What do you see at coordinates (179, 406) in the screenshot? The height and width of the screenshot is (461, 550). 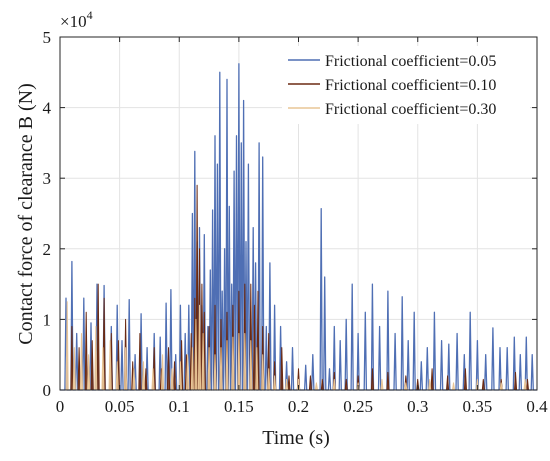 I see `x-tick-label: 0.1` at bounding box center [179, 406].